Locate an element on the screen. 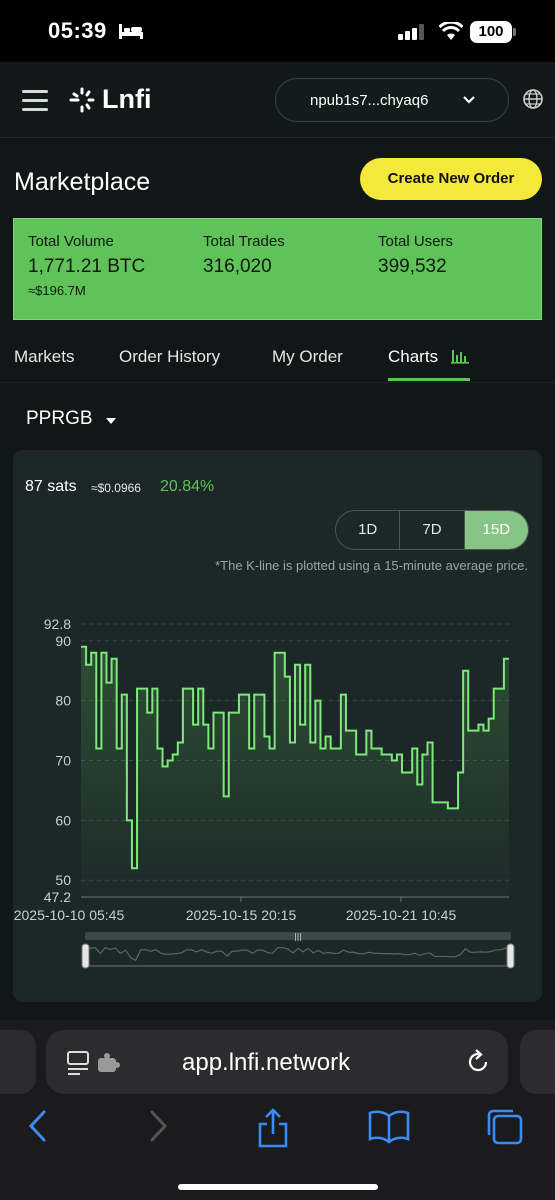 The image size is (555, 1200). navigator-grip: ||| is located at coordinates (298, 936).